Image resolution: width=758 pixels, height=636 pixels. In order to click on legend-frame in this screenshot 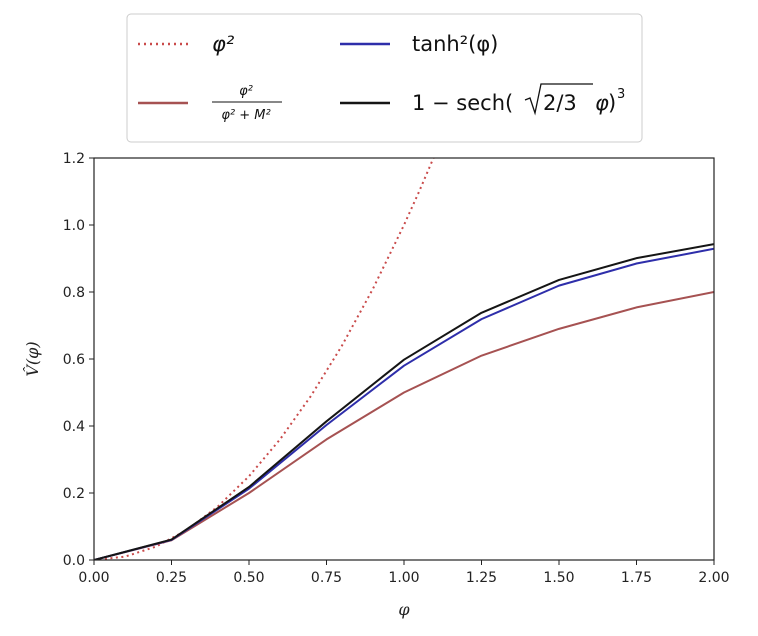, I will do `click(384, 78)`.